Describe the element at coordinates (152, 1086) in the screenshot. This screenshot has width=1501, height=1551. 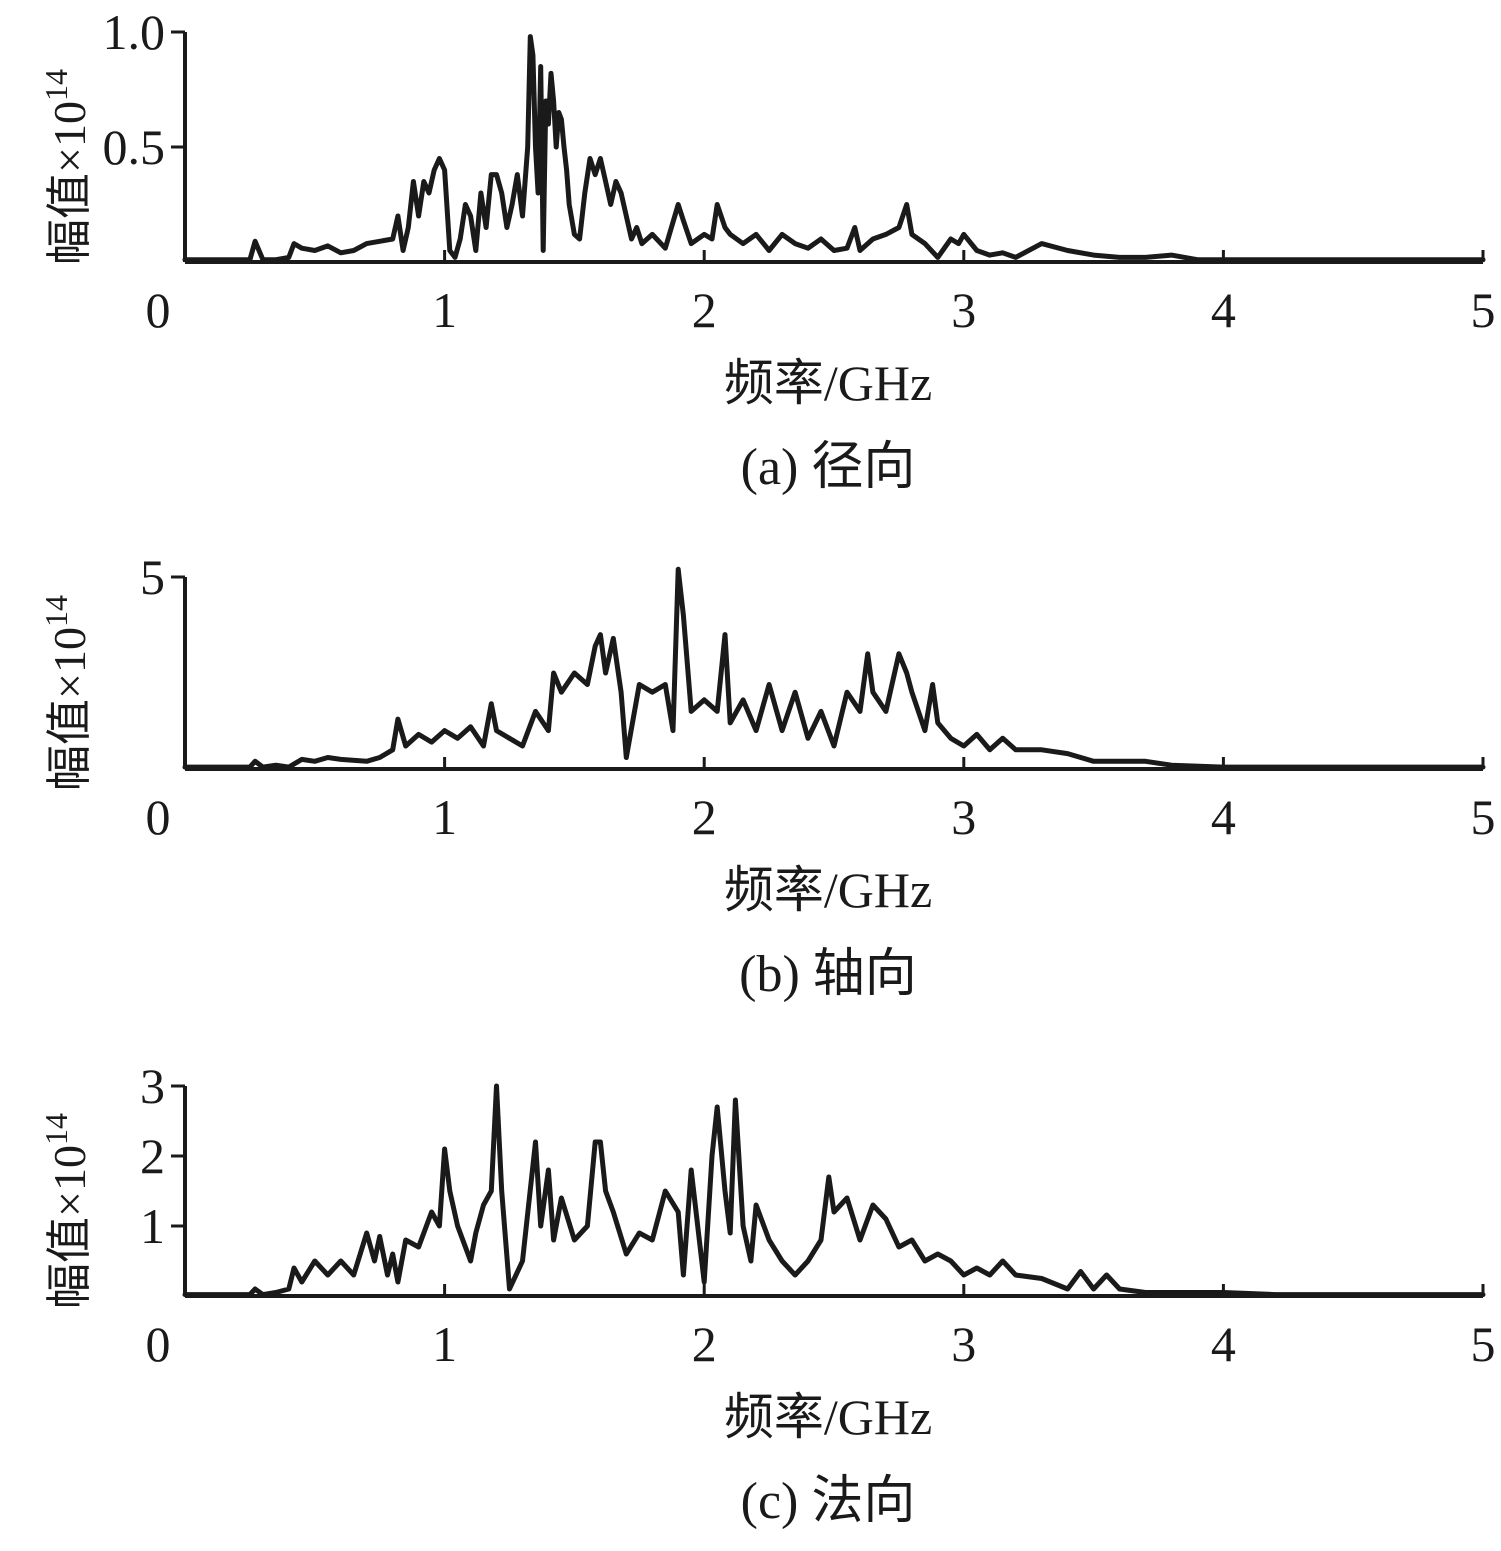
I see `y-tick-label: 3` at that location.